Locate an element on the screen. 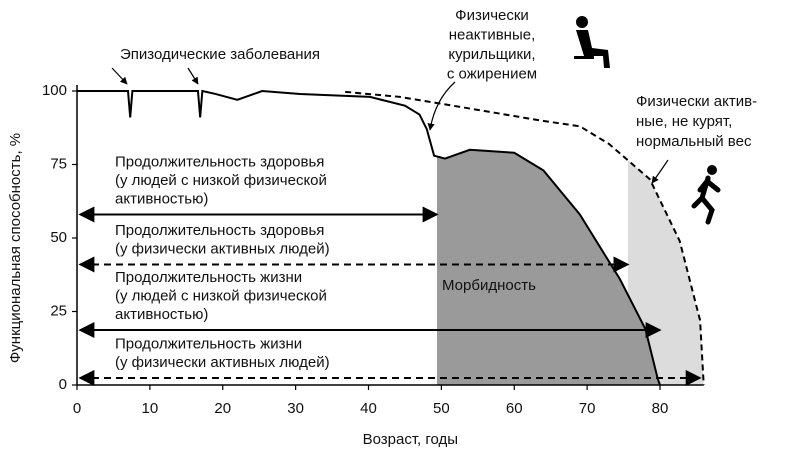  x-tick-label: 50 is located at coordinates (441, 408).